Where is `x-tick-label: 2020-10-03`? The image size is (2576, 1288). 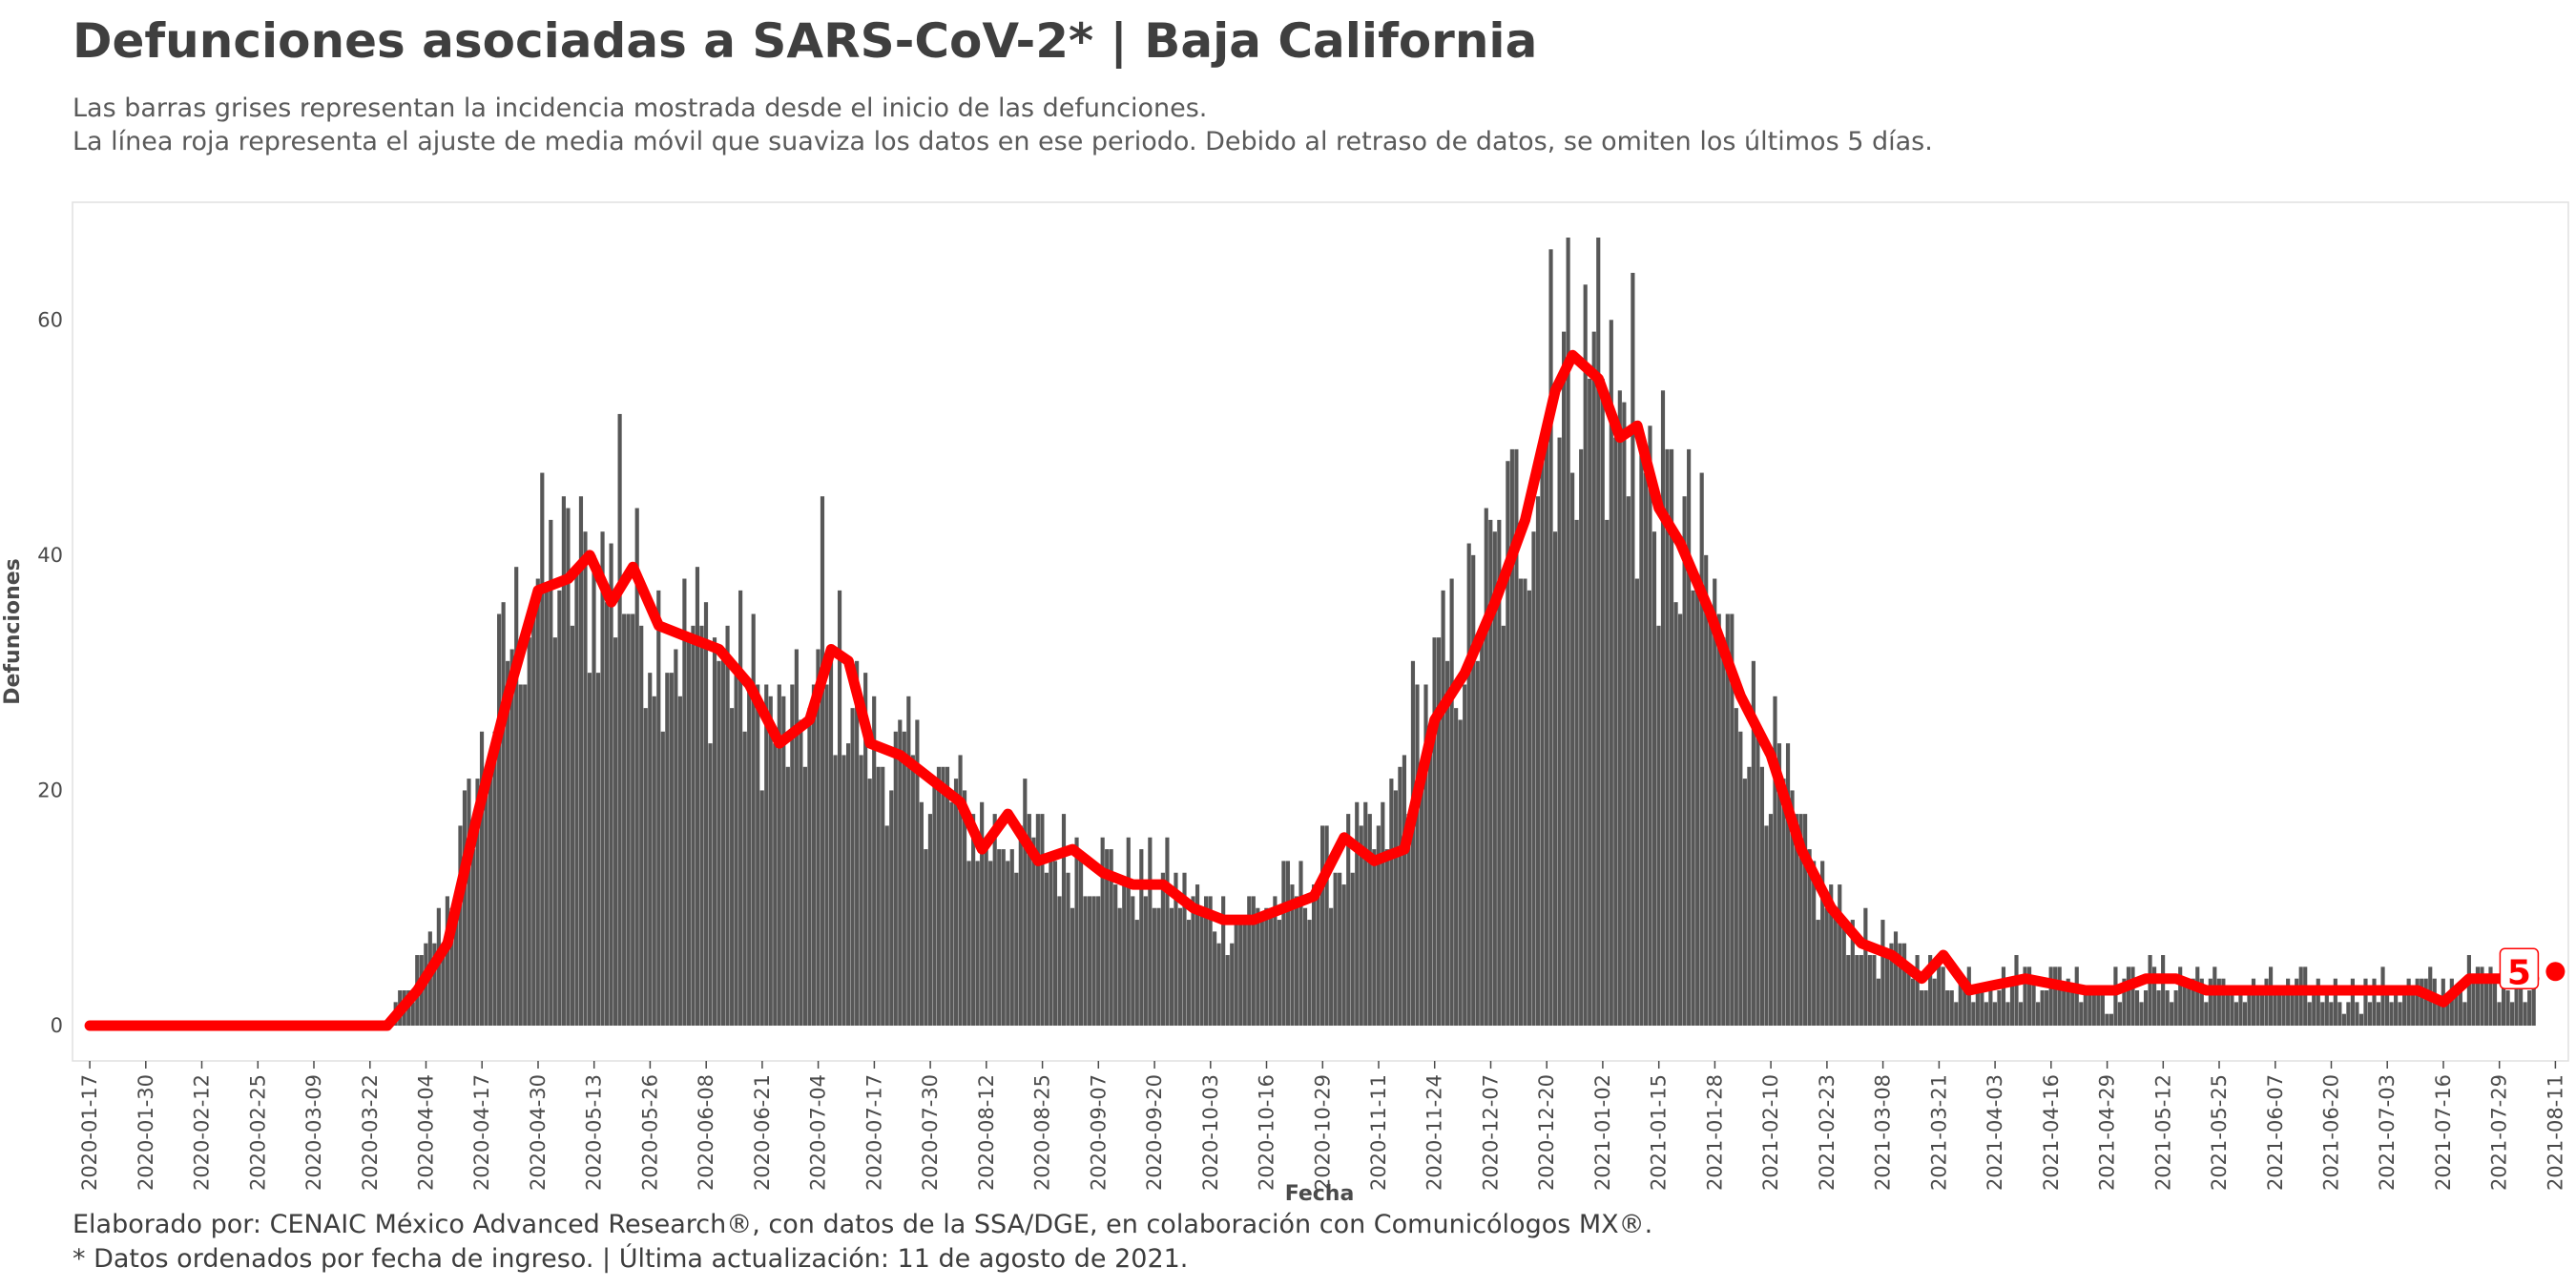 x-tick-label: 2020-10-03 is located at coordinates (1210, 1132).